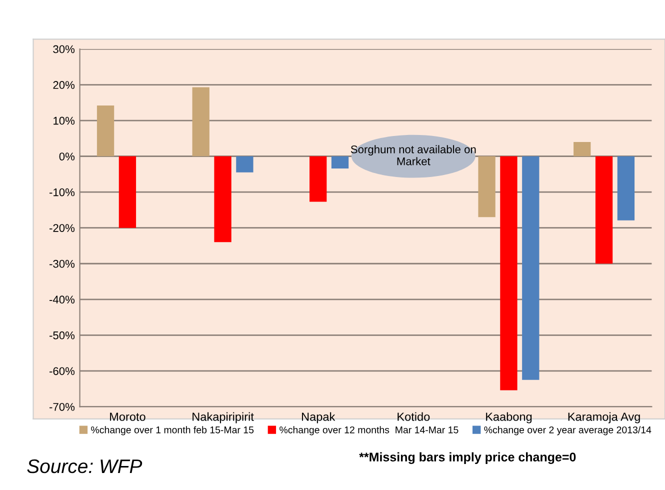  What do you see at coordinates (319, 418) in the screenshot?
I see `x-tick-label: Napak` at bounding box center [319, 418].